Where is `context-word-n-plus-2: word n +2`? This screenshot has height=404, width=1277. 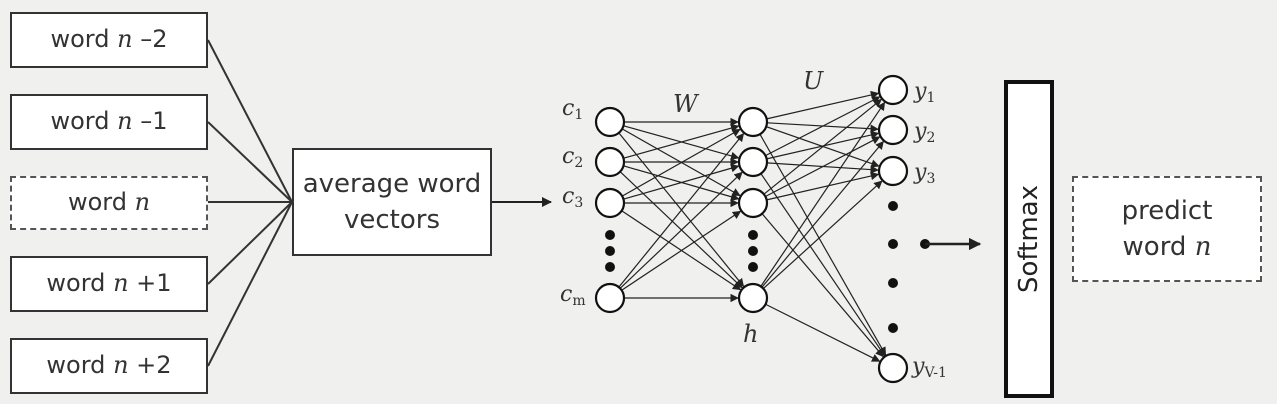 context-word-n-plus-2: word n +2 is located at coordinates (109, 366).